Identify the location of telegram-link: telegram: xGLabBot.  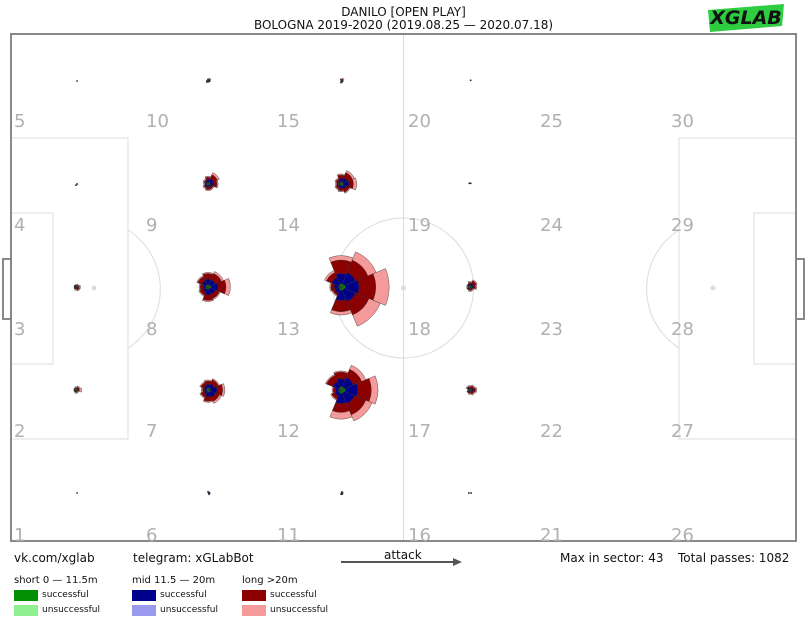
(193, 558).